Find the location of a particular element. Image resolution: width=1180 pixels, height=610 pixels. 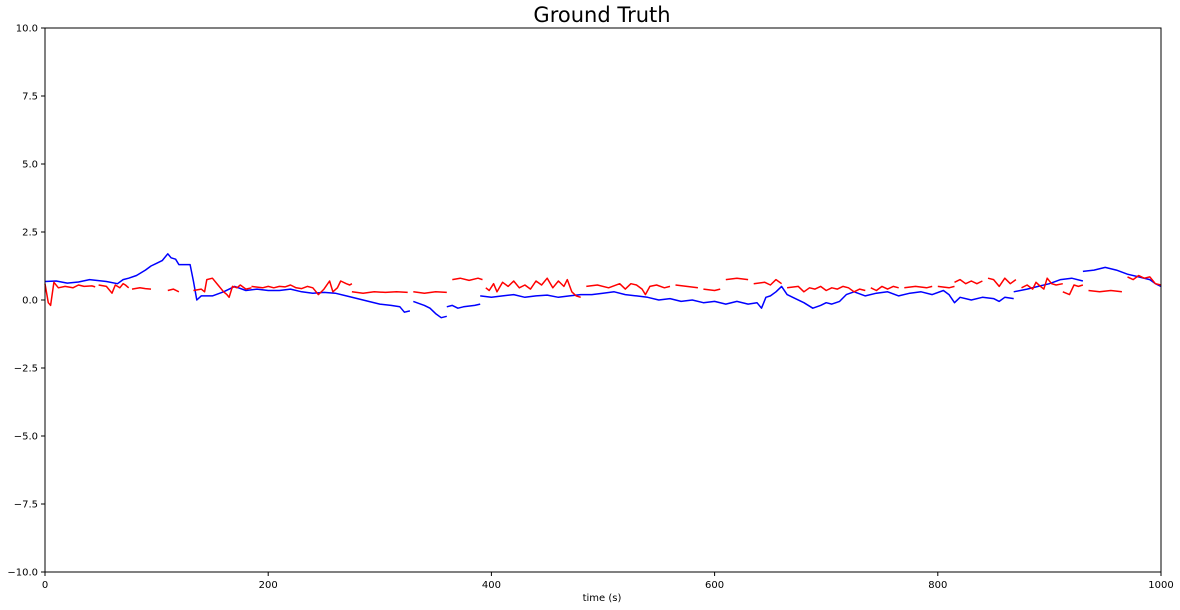

x-tick-label: 400 is located at coordinates (491, 585).